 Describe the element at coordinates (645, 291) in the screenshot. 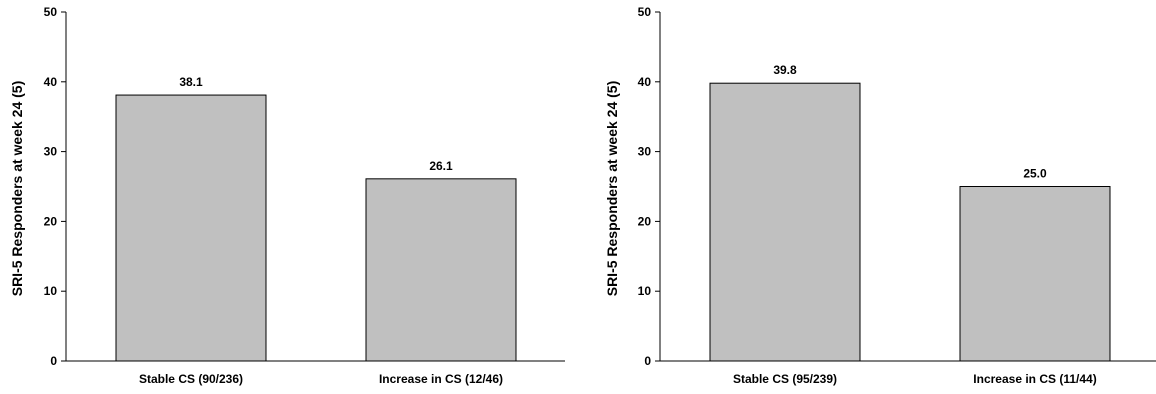

I see `chart-1-y-tick-label-1: 10` at that location.